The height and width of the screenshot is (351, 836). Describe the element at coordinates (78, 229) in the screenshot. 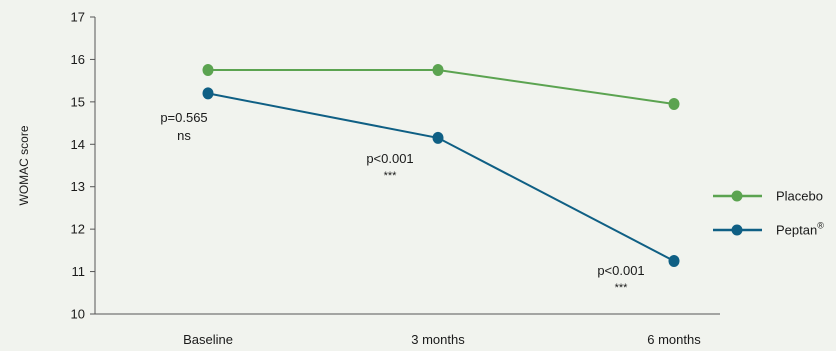

I see `y-tick-label: 12` at that location.